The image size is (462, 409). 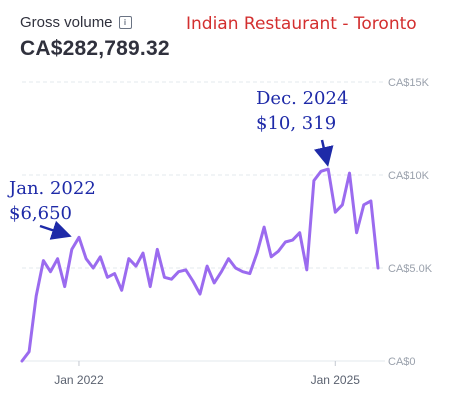 I want to click on info-icon: i, so click(x=125, y=22).